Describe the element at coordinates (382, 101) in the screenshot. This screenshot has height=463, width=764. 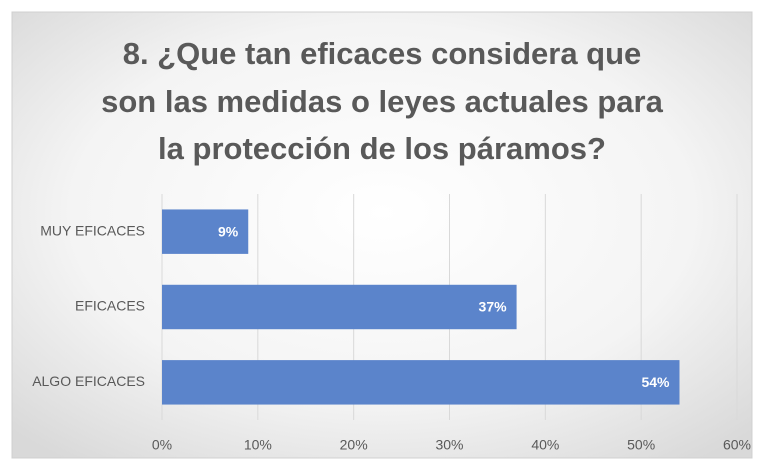
I see `chart-title: son las medidas o leyes actuales para` at that location.